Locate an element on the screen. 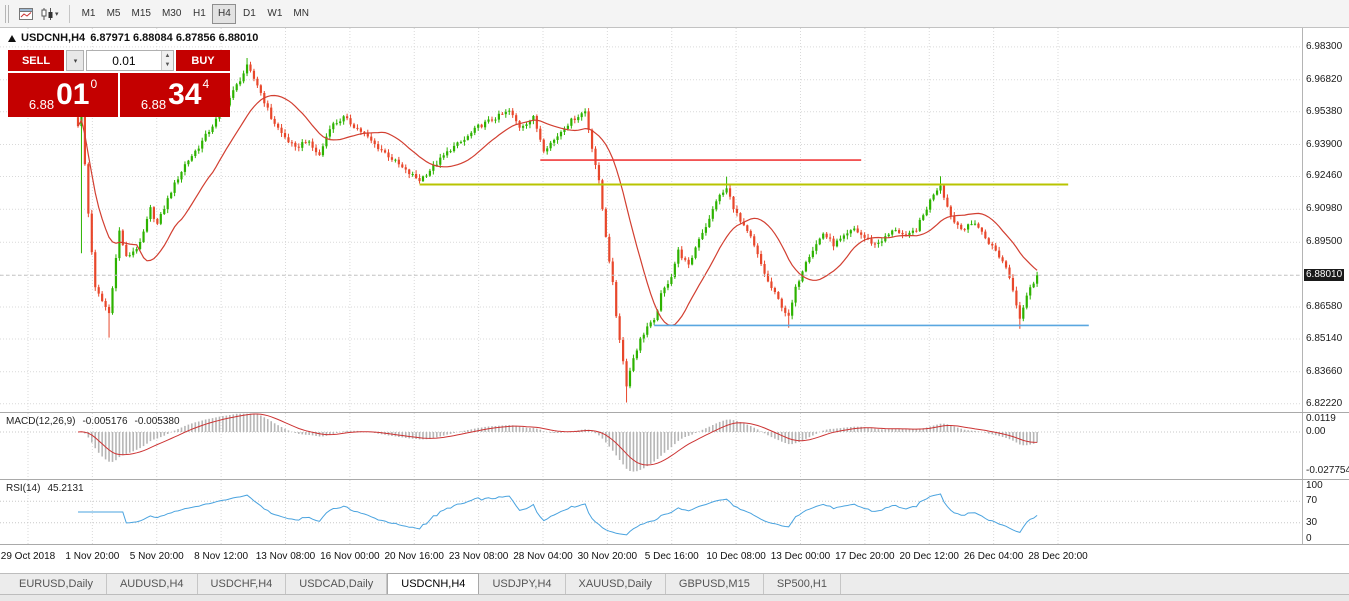 The width and height of the screenshot is (1349, 601). chart-tab-usdcad: USDCAD,Daily is located at coordinates (337, 584).